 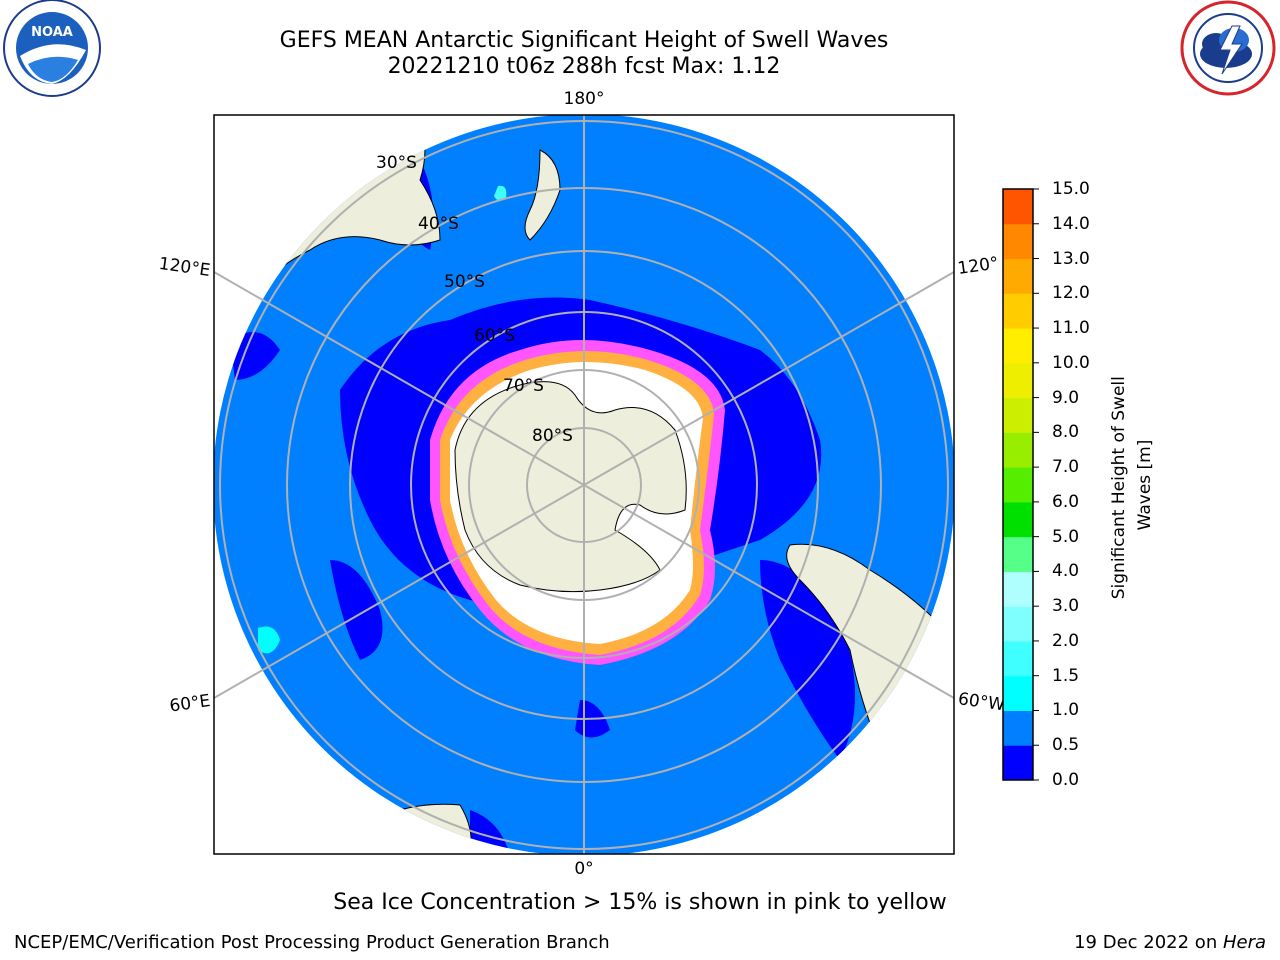 What do you see at coordinates (189, 703) in the screenshot?
I see `lon-label-60e: 60°E` at bounding box center [189, 703].